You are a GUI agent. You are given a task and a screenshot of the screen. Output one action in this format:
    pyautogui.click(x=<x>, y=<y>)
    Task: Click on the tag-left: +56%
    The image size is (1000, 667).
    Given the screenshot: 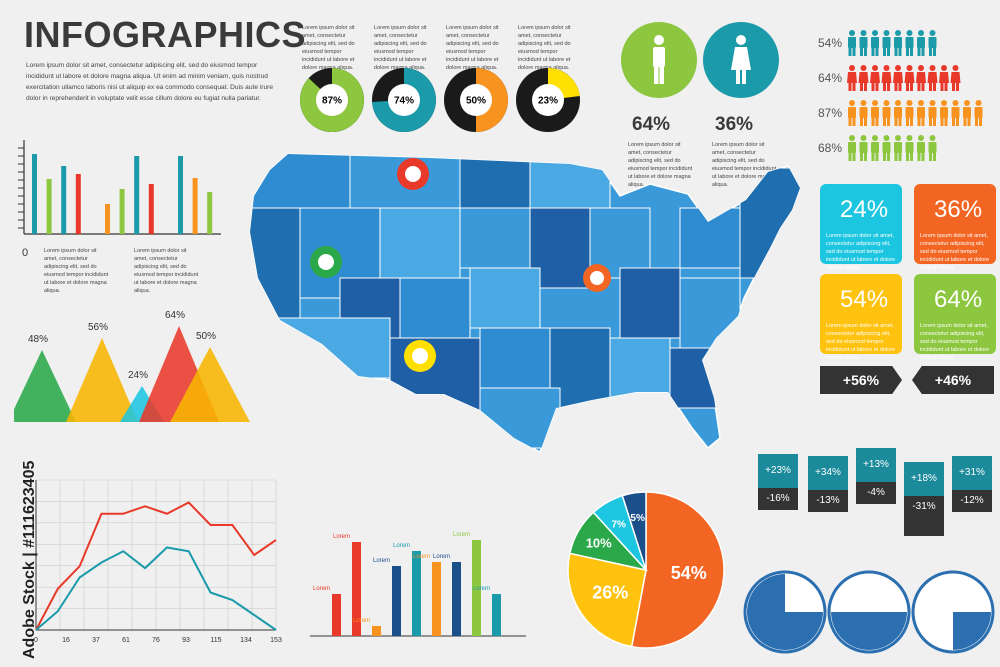 What is the action you would take?
    pyautogui.click(x=861, y=380)
    